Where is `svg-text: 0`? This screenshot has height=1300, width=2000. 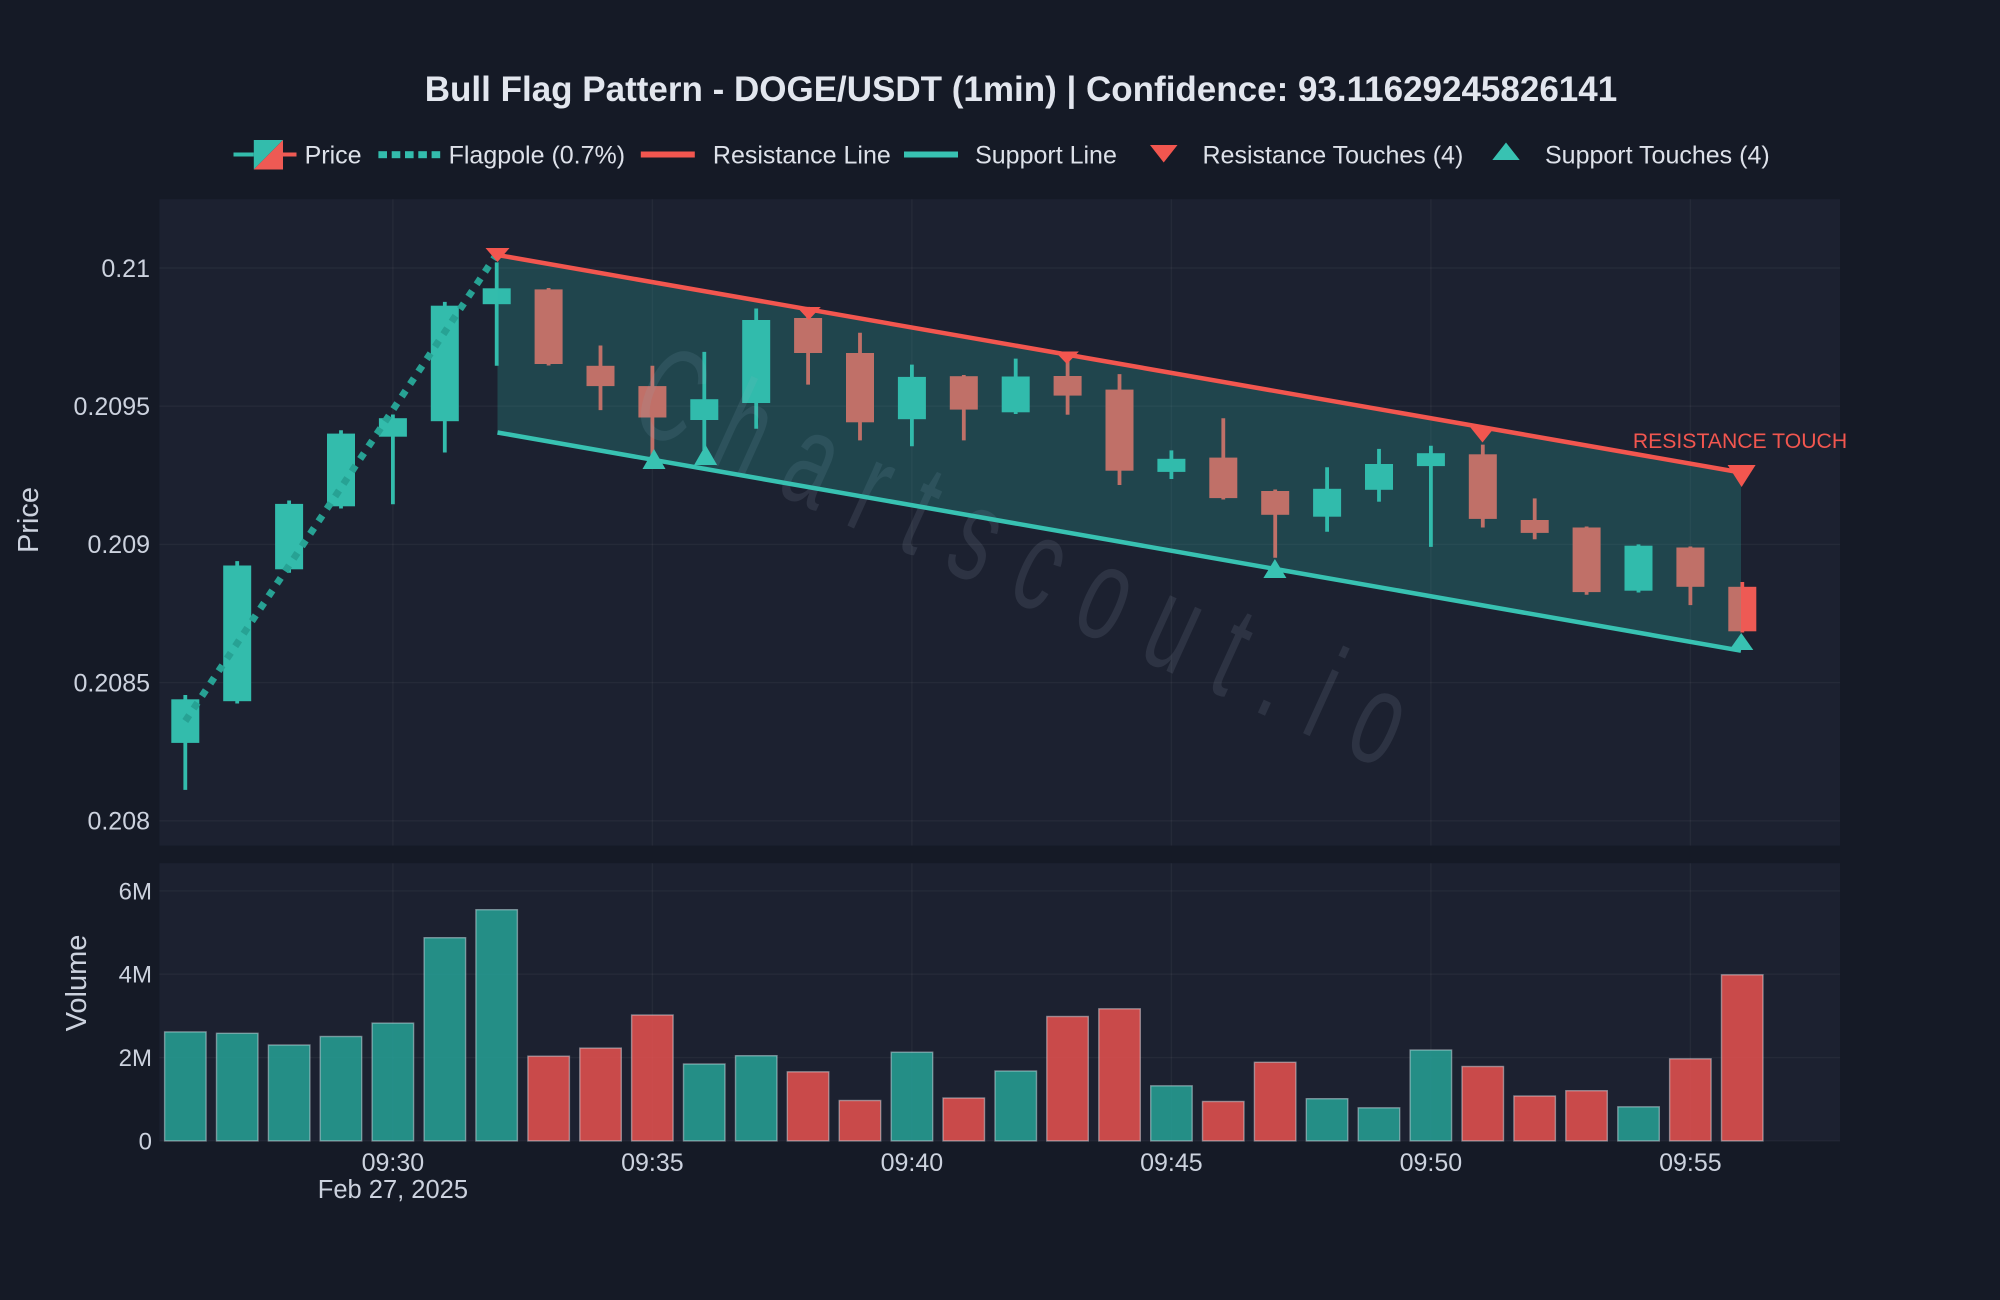 svg-text: 0 is located at coordinates (145, 1141).